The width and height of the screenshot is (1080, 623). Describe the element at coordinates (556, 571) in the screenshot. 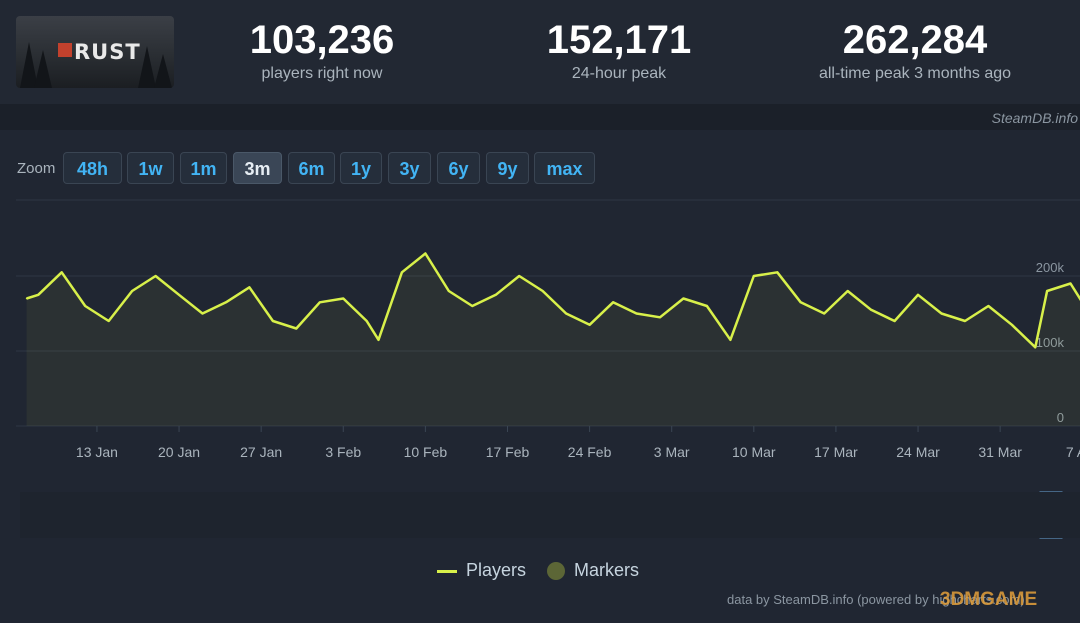

I see `legend-dot-icon` at that location.